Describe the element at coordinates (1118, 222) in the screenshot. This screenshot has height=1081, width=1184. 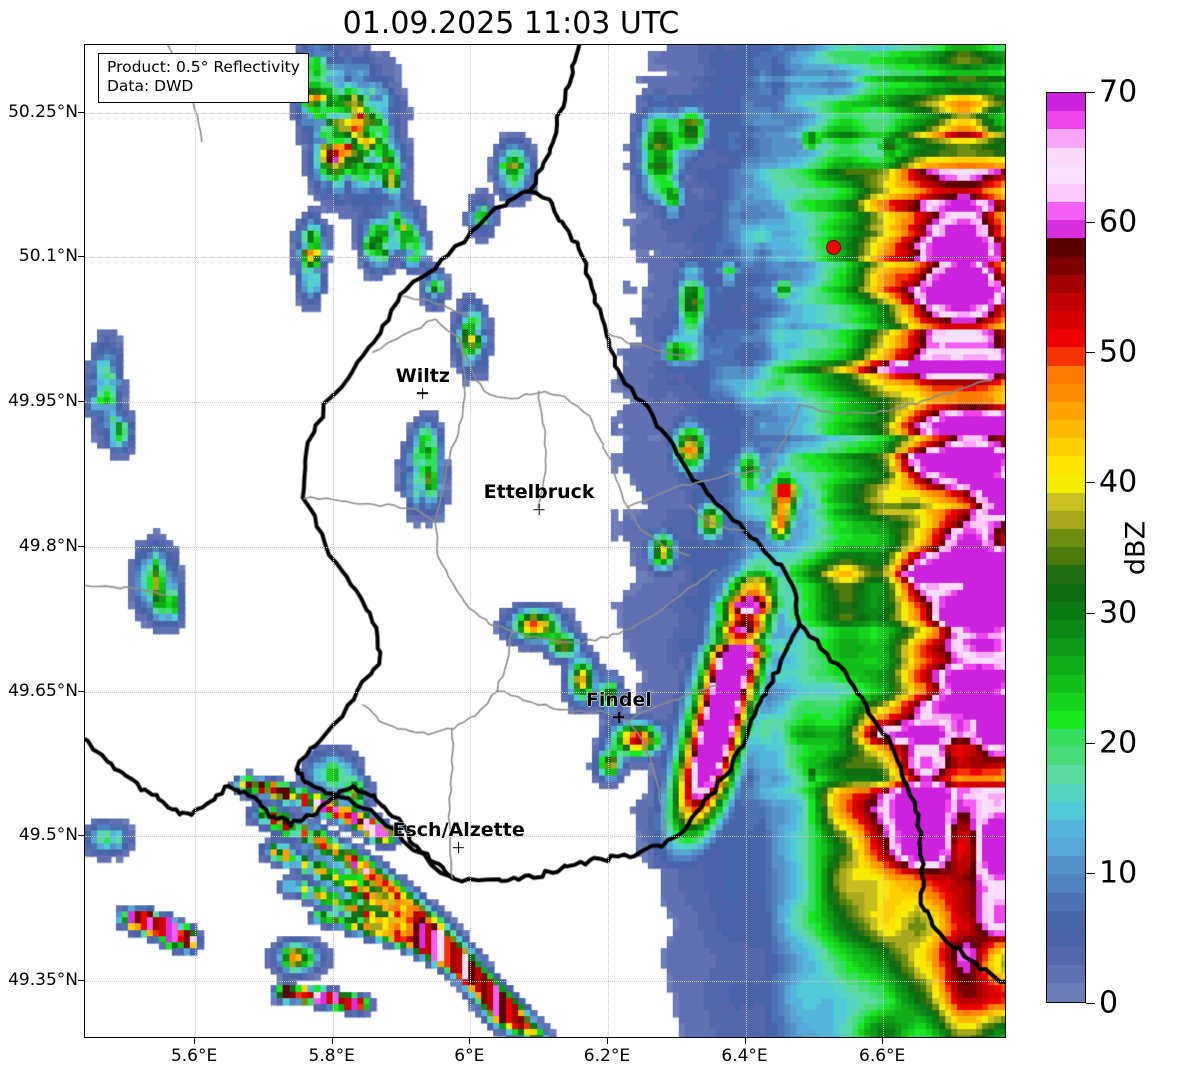
I see `colorbar-tick-label: 60` at that location.